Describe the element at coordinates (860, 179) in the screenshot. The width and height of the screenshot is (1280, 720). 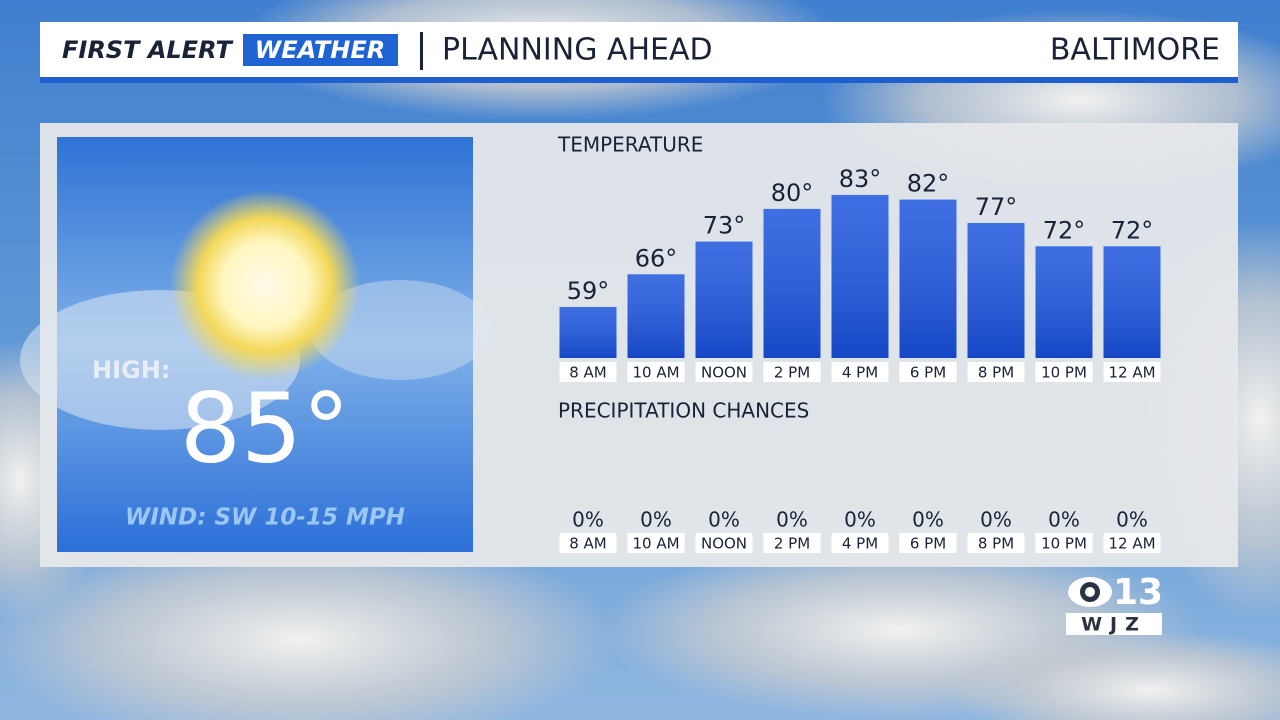
I see `value-label: 83°` at that location.